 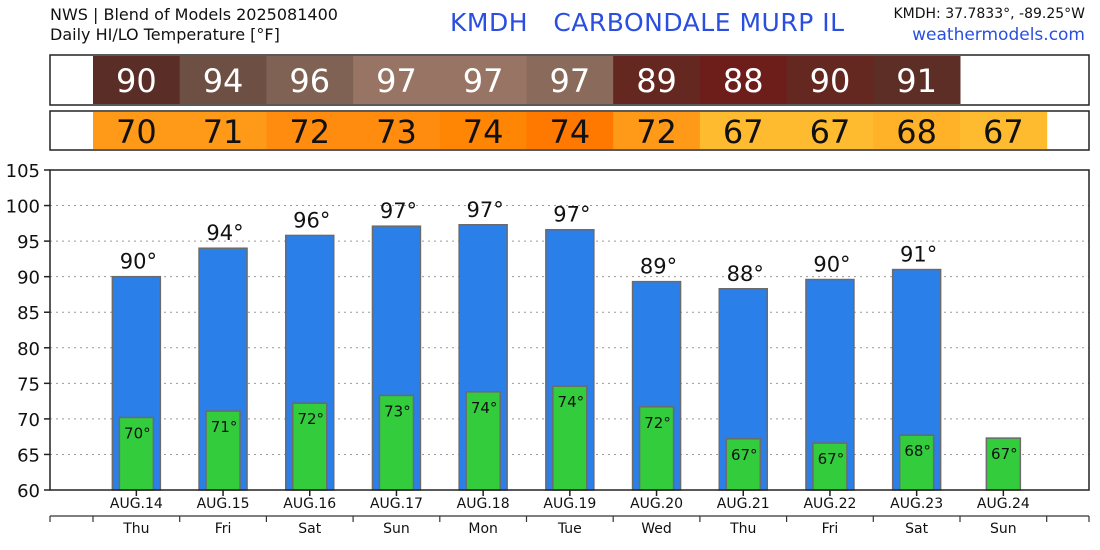 What do you see at coordinates (998, 35) in the screenshot?
I see `site-link: weathermodels.com` at bounding box center [998, 35].